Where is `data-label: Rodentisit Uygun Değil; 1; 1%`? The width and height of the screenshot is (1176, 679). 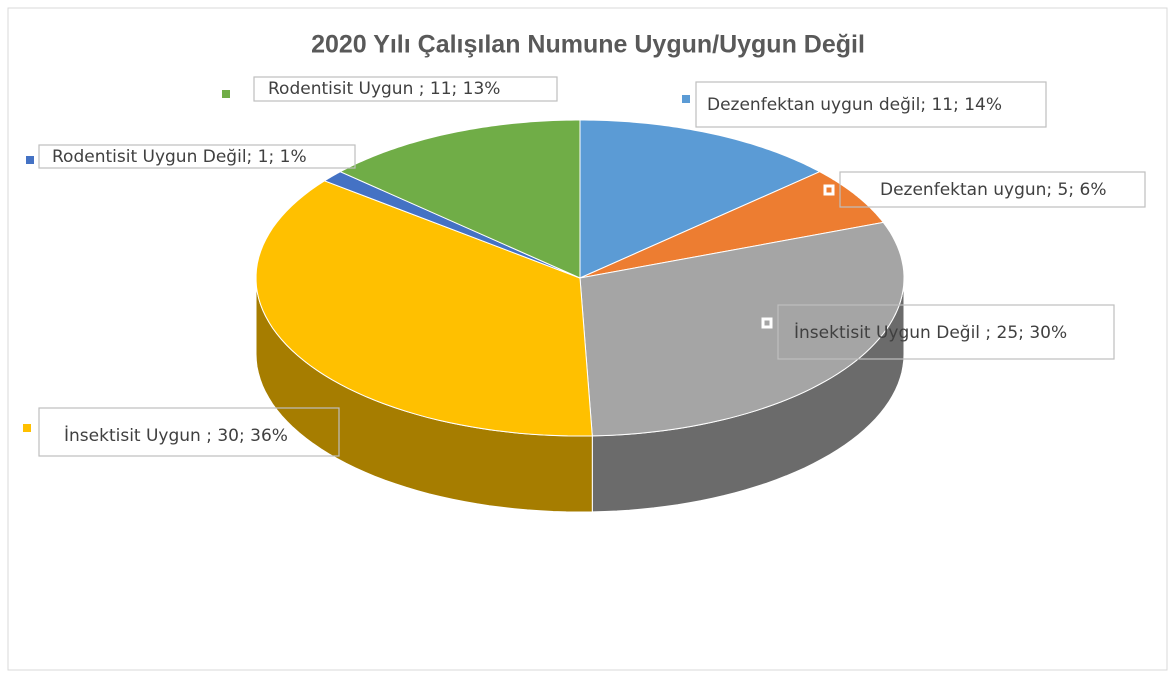 data-label: Rodentisit Uygun Değil; 1; 1% is located at coordinates (179, 157).